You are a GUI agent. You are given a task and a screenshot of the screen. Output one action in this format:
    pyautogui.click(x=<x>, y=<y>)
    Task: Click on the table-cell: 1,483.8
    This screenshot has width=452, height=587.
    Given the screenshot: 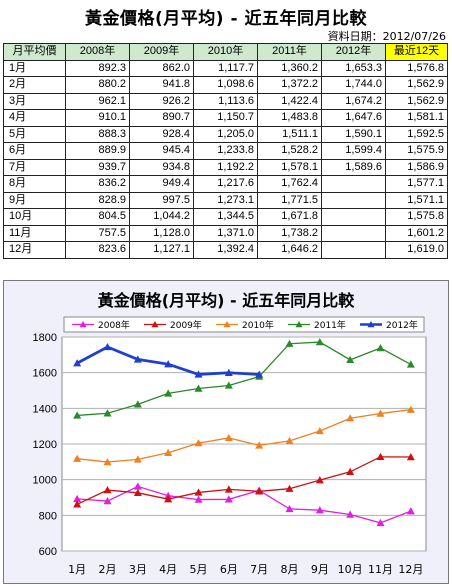 What is the action you would take?
    pyautogui.click(x=289, y=118)
    